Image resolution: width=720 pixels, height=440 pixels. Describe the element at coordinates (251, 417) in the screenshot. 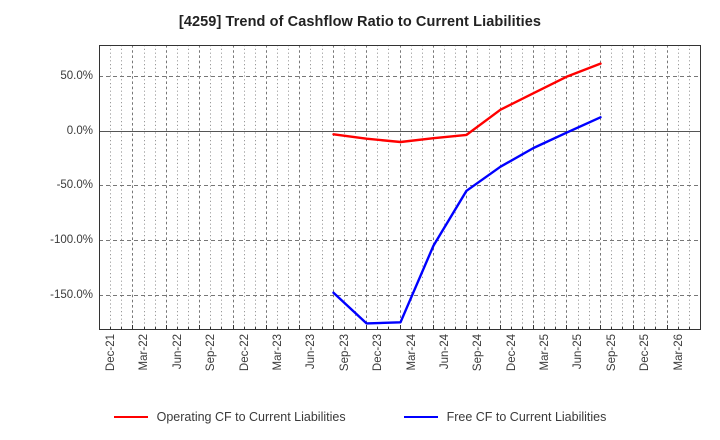

I see `legend-label: Operating CF to Current Liabilities` at that location.